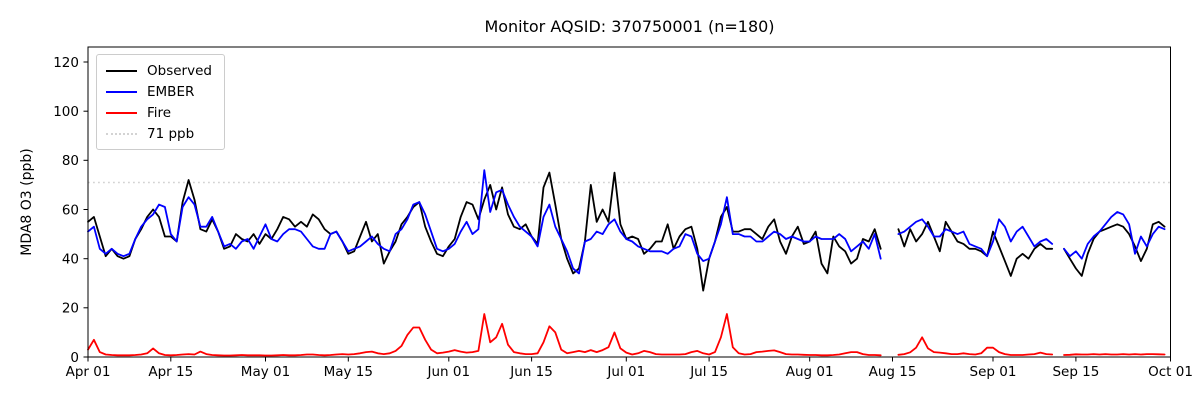 This screenshot has width=1200, height=400. I want to click on legend-label: 71 ppb, so click(171, 133).